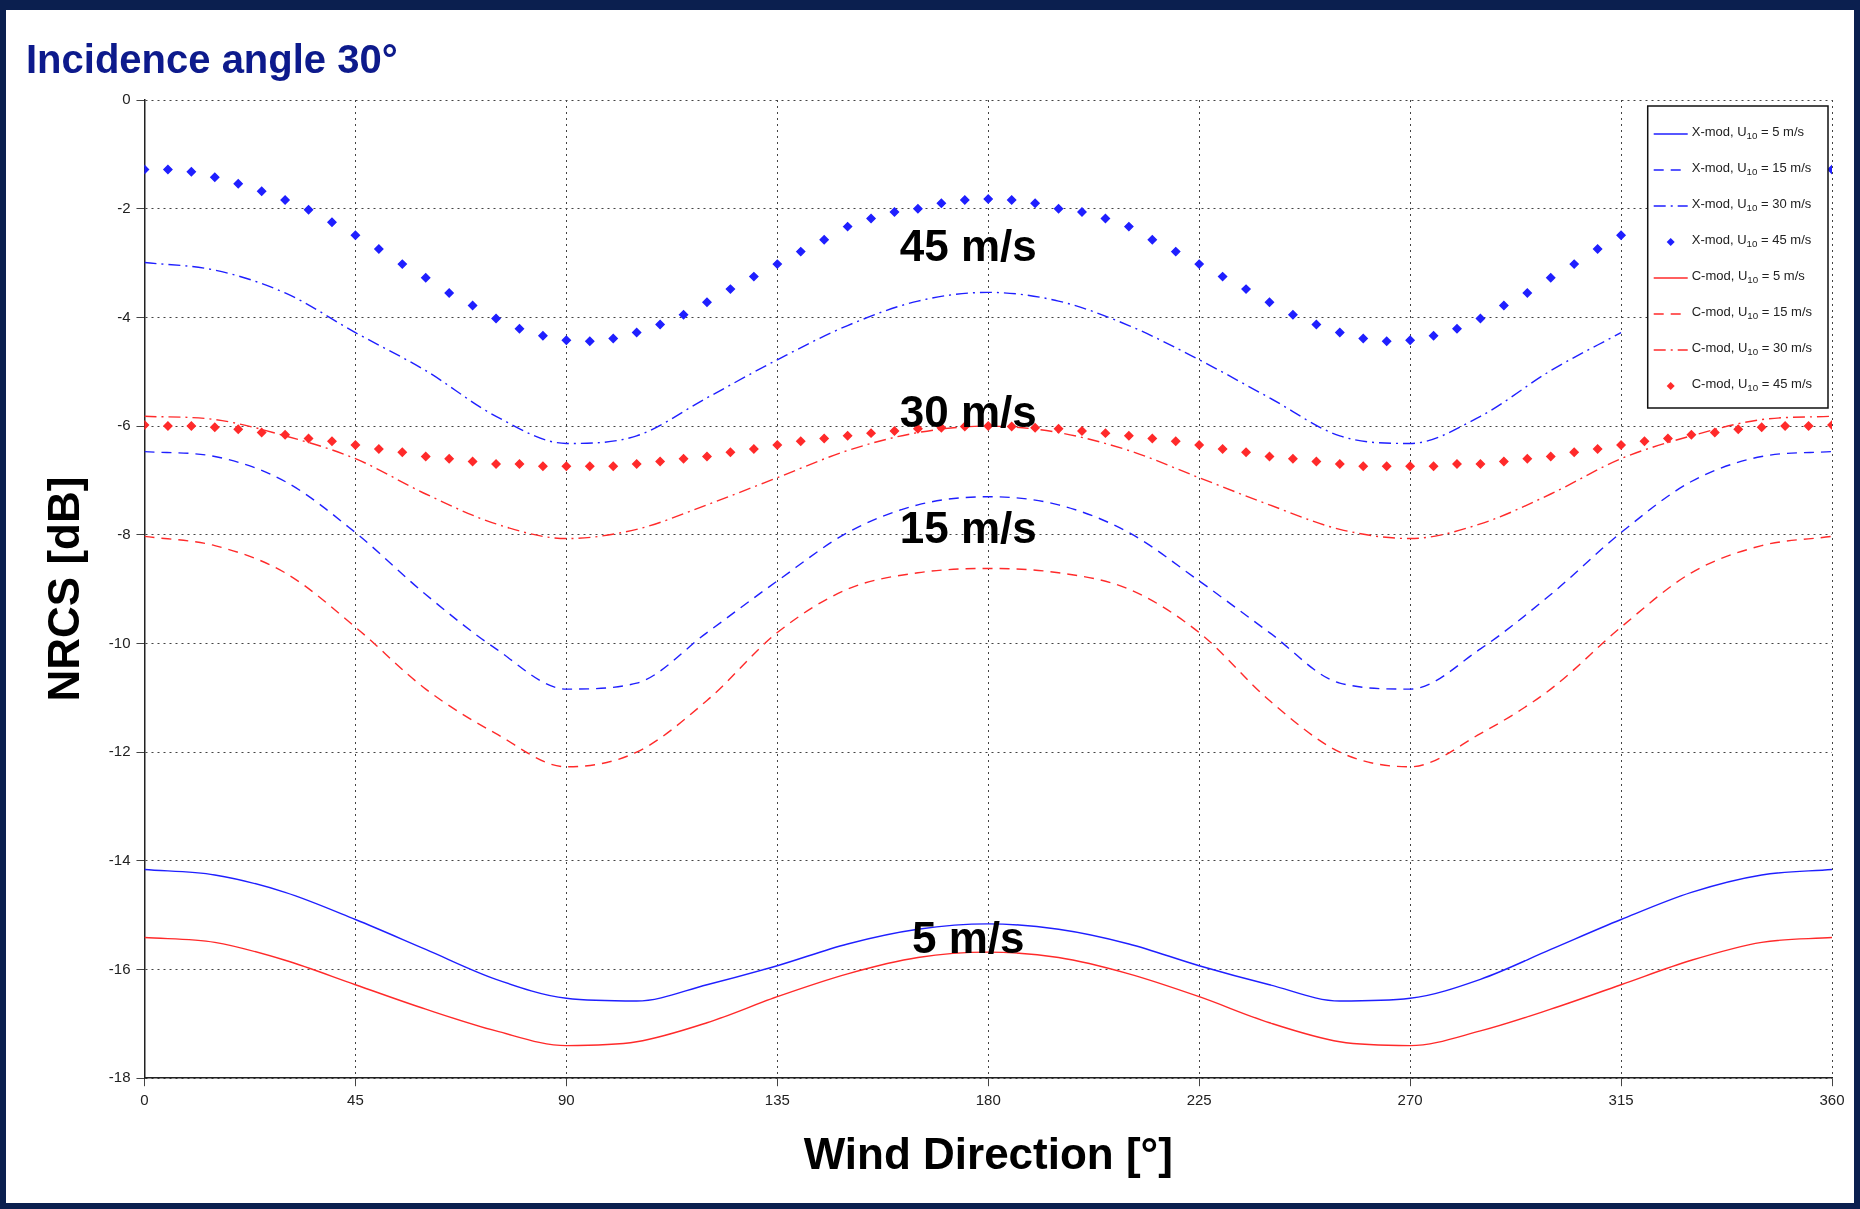  I want to click on y-tick-label: -6, so click(124, 425).